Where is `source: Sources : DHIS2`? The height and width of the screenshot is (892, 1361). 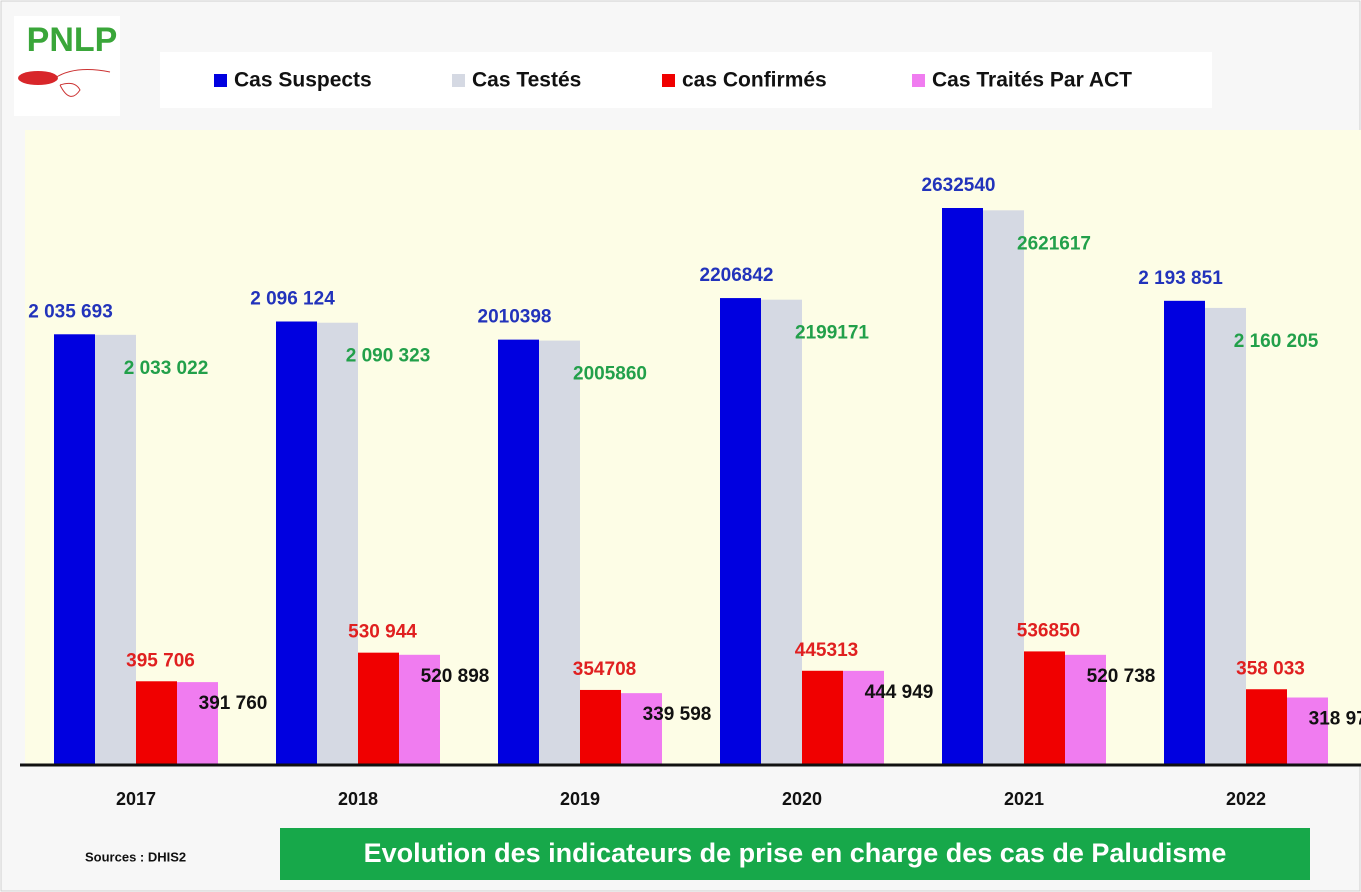 source: Sources : DHIS2 is located at coordinates (135, 856).